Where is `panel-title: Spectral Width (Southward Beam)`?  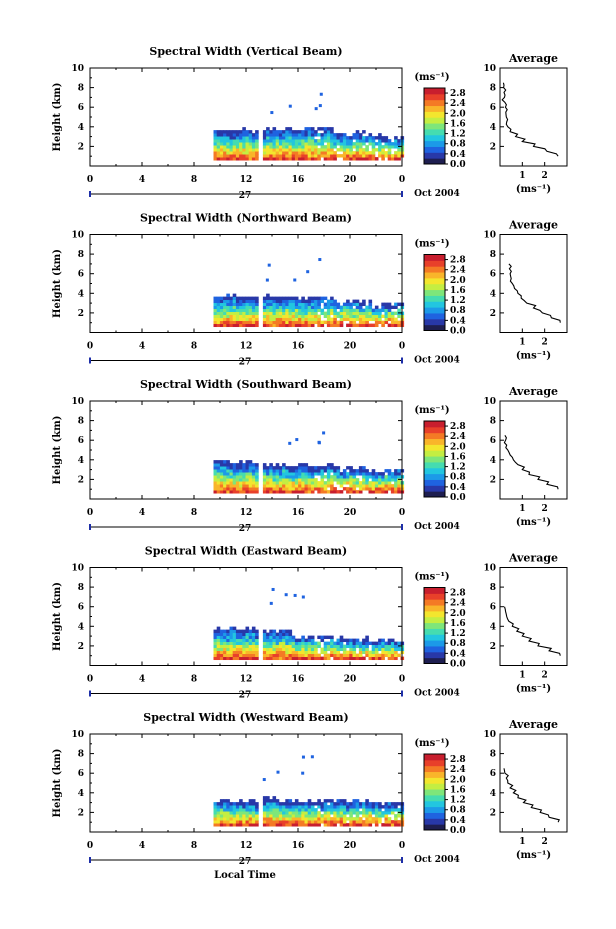 panel-title: Spectral Width (Southward Beam) is located at coordinates (246, 384).